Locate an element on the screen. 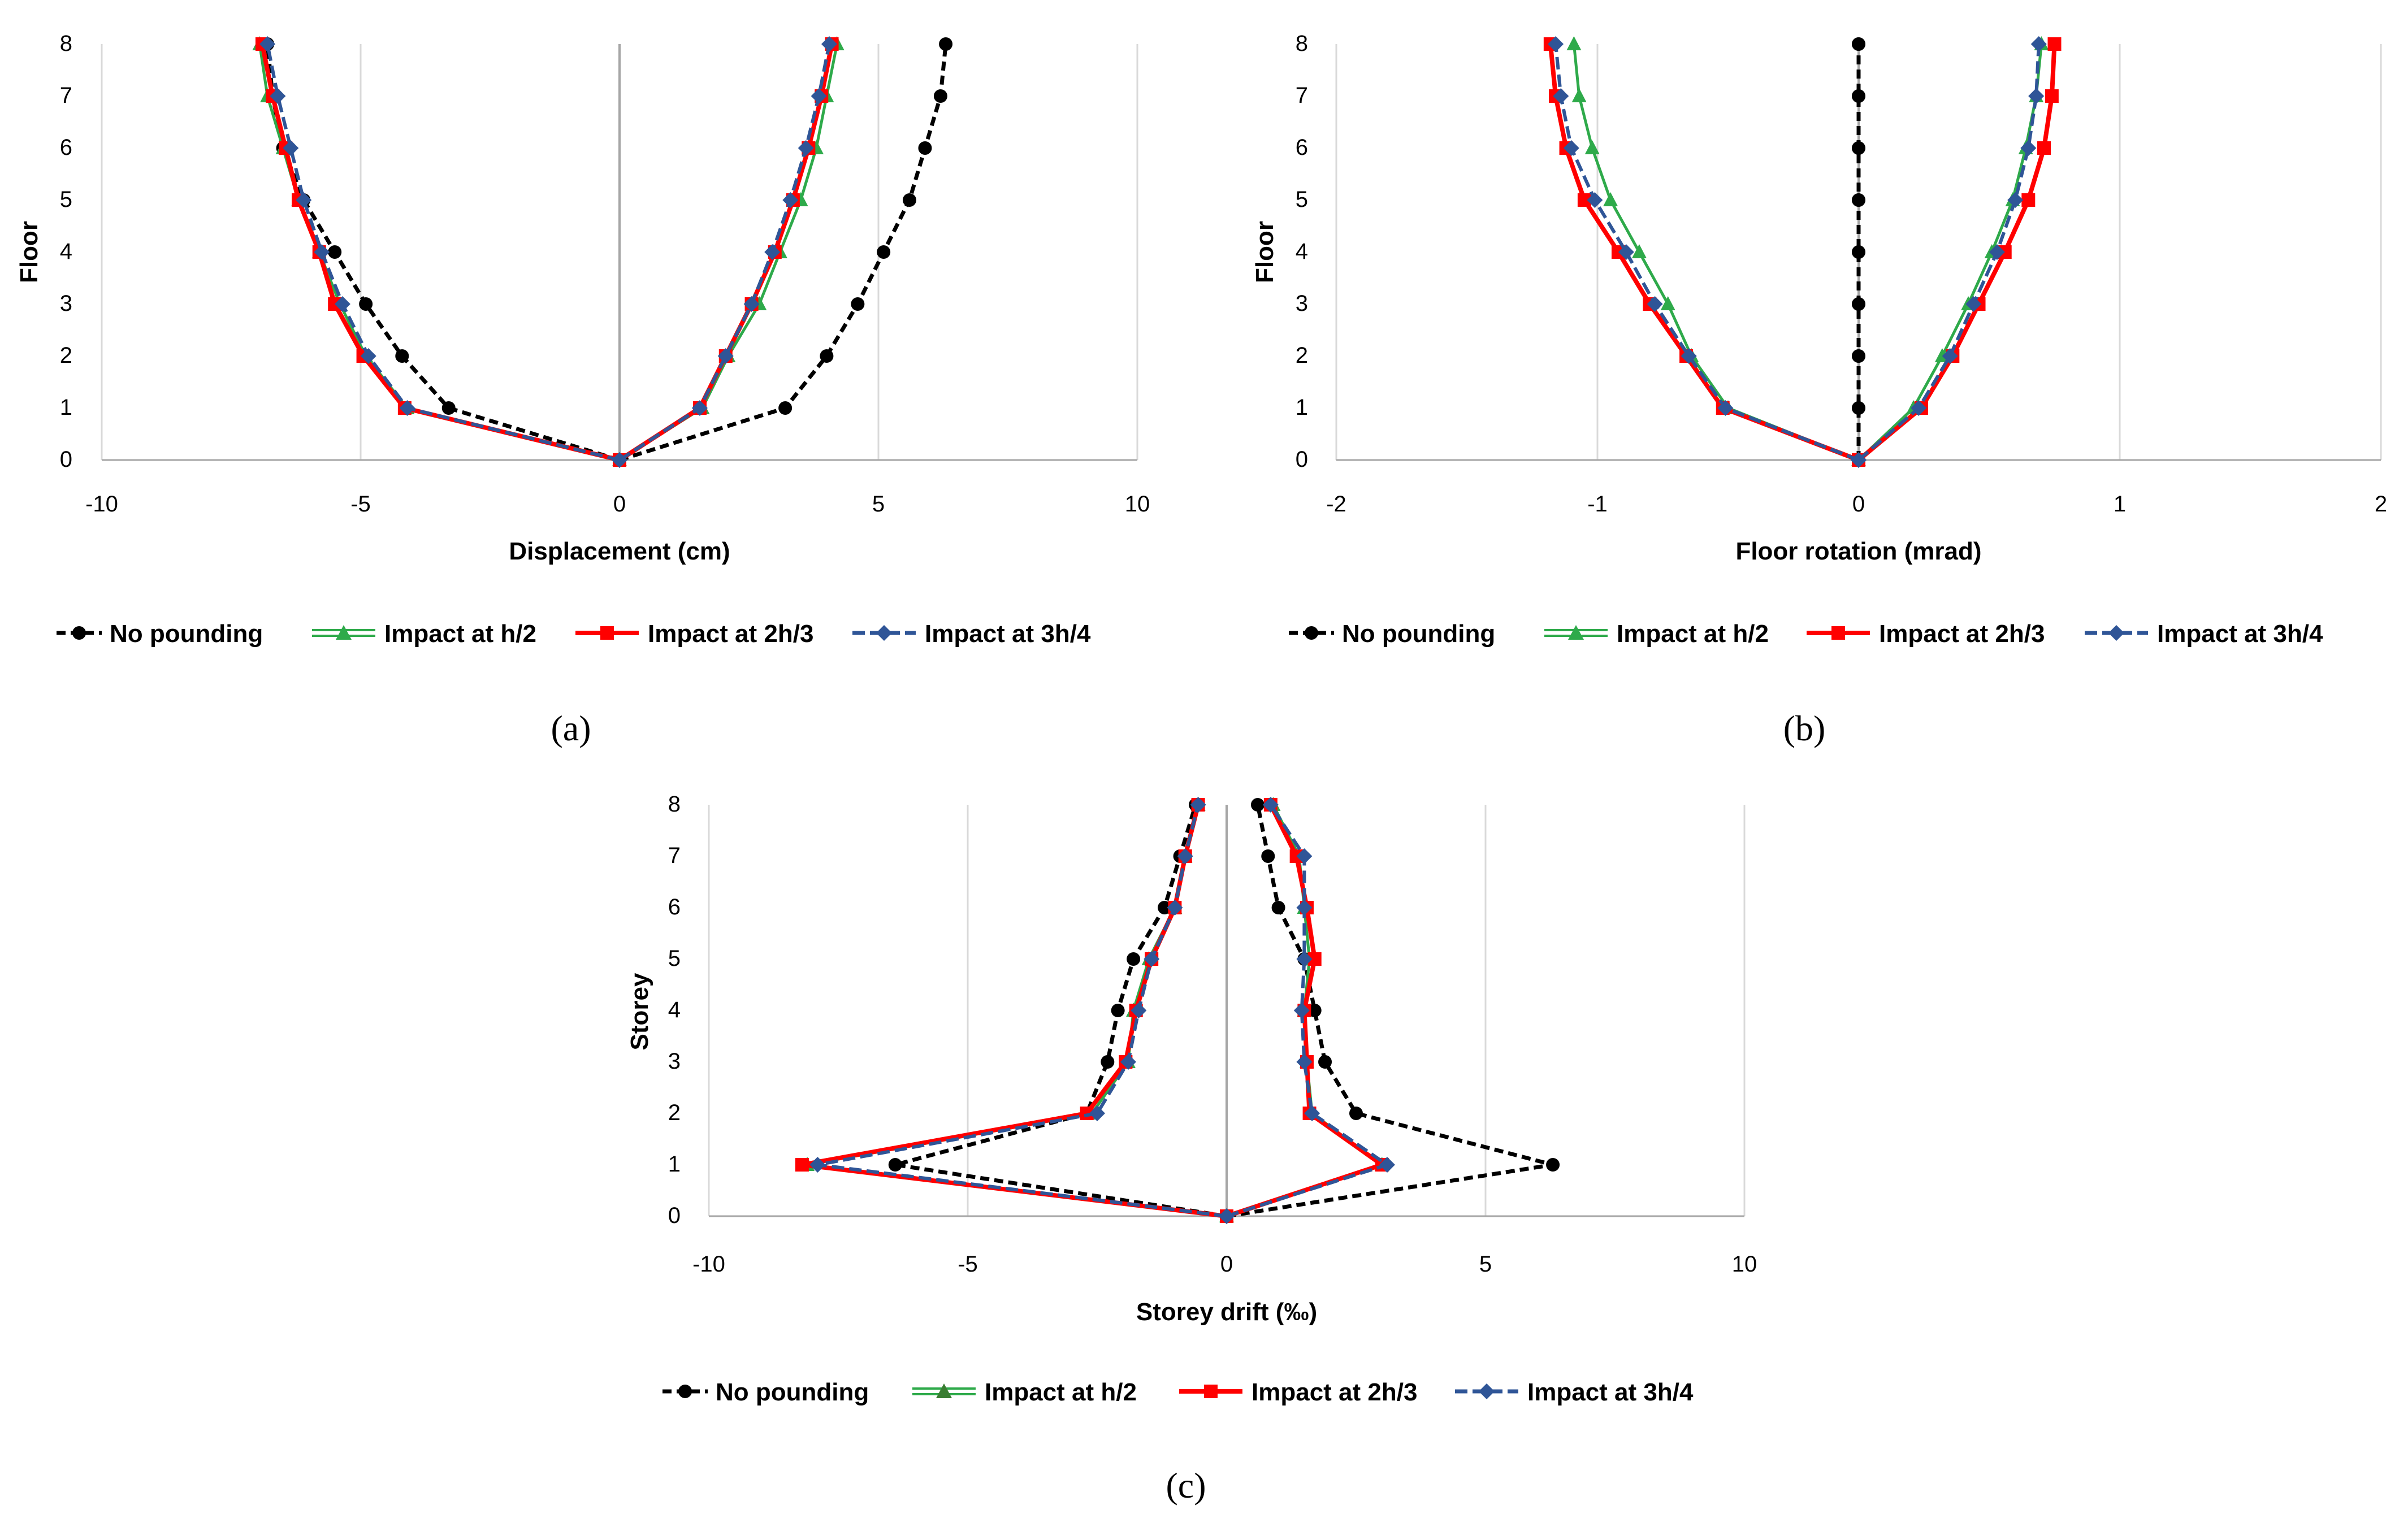  x-tick-label: 5 is located at coordinates (1485, 1264).